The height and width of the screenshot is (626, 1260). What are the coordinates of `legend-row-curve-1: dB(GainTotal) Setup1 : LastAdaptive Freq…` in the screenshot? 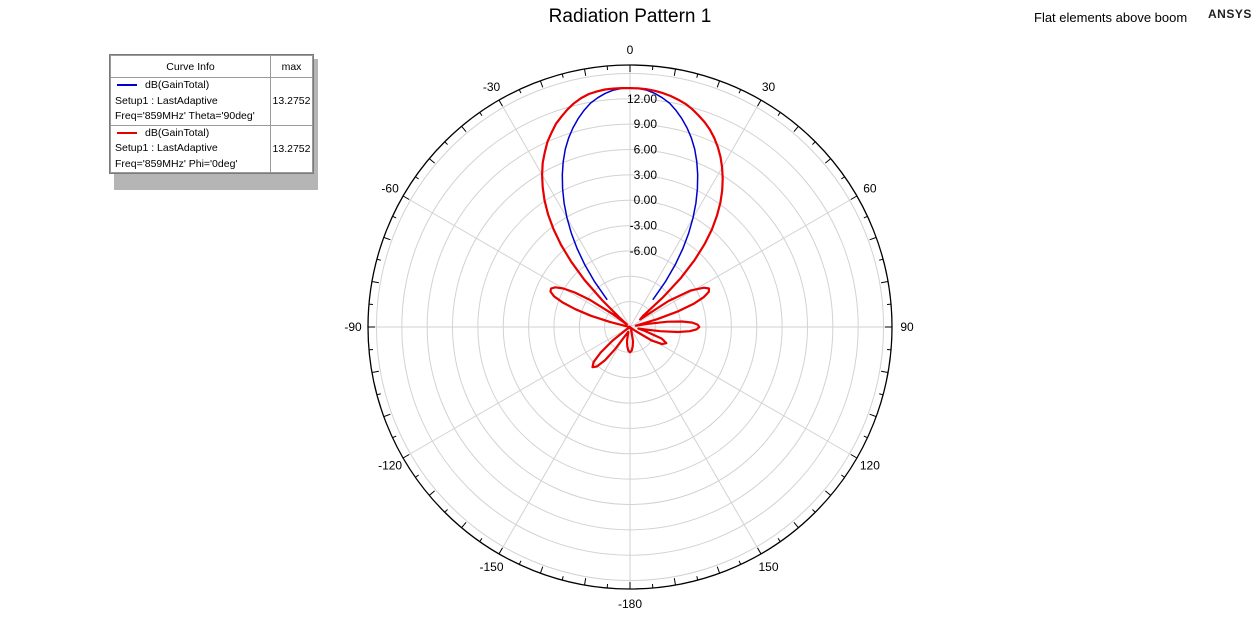 It's located at (211, 101).